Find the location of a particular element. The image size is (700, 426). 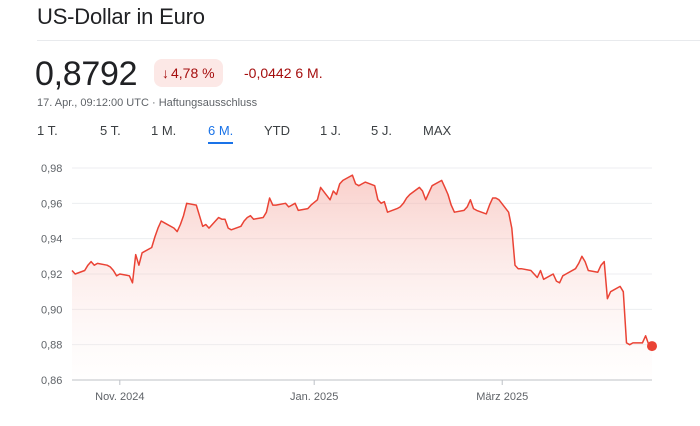

y-tick-label: 0,86 is located at coordinates (51, 381).